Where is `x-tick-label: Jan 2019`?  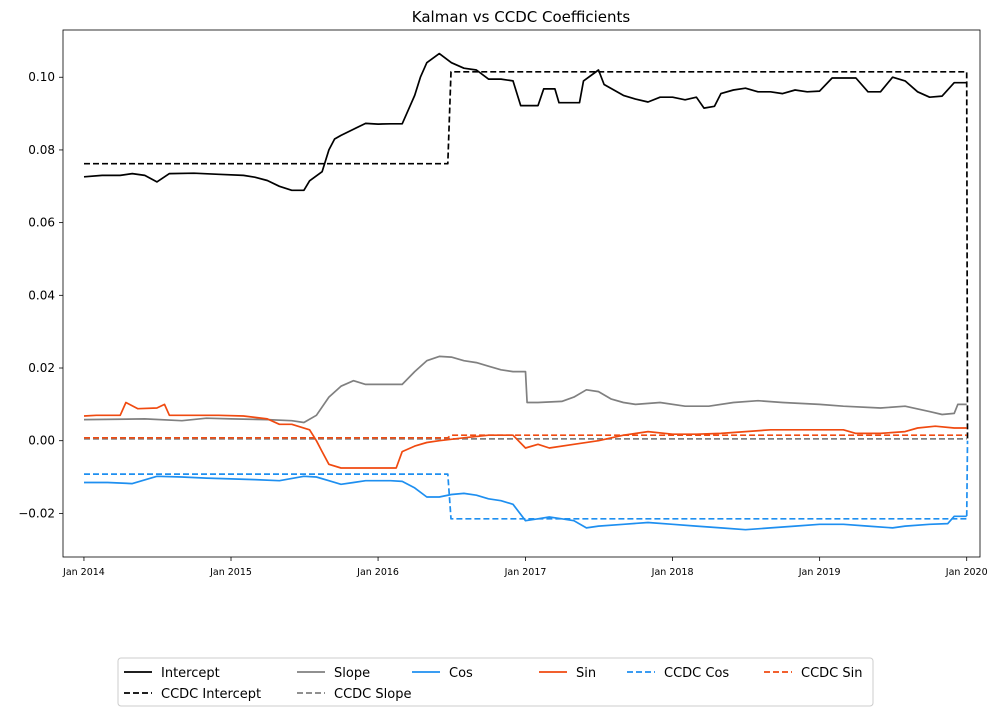 x-tick-label: Jan 2019 is located at coordinates (819, 572).